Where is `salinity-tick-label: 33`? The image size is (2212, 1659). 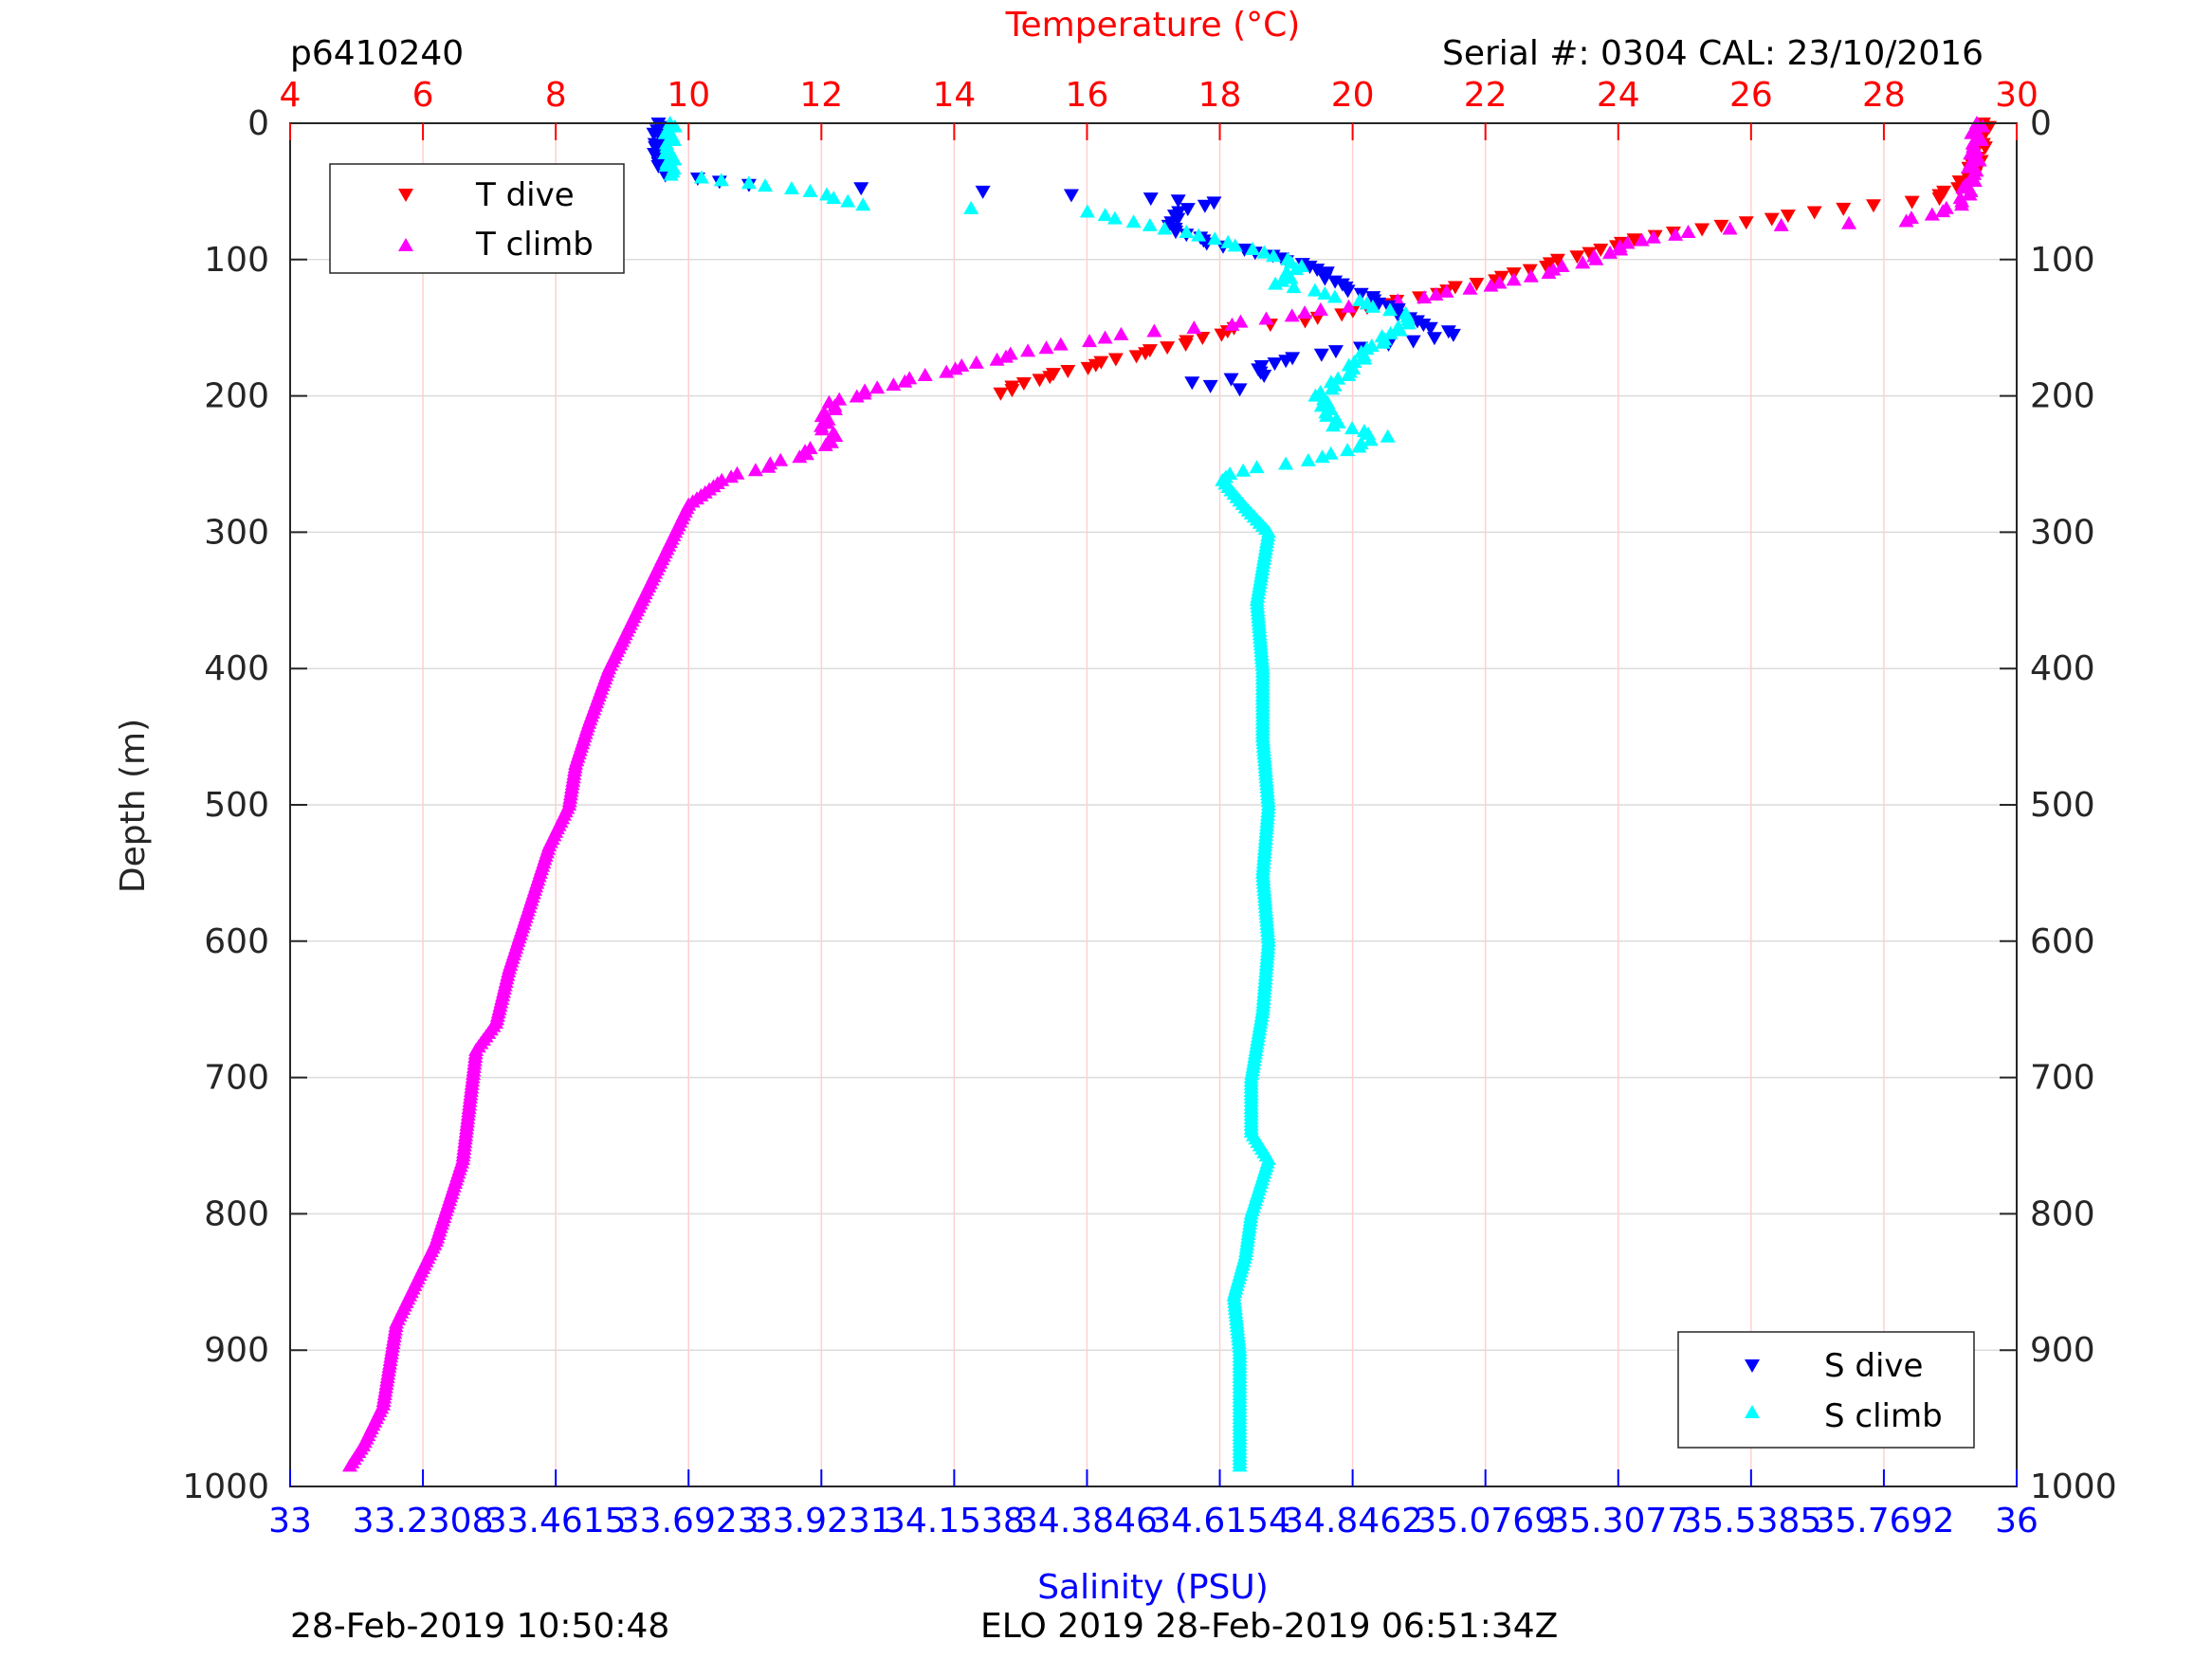
salinity-tick-label: 33 is located at coordinates (290, 1521).